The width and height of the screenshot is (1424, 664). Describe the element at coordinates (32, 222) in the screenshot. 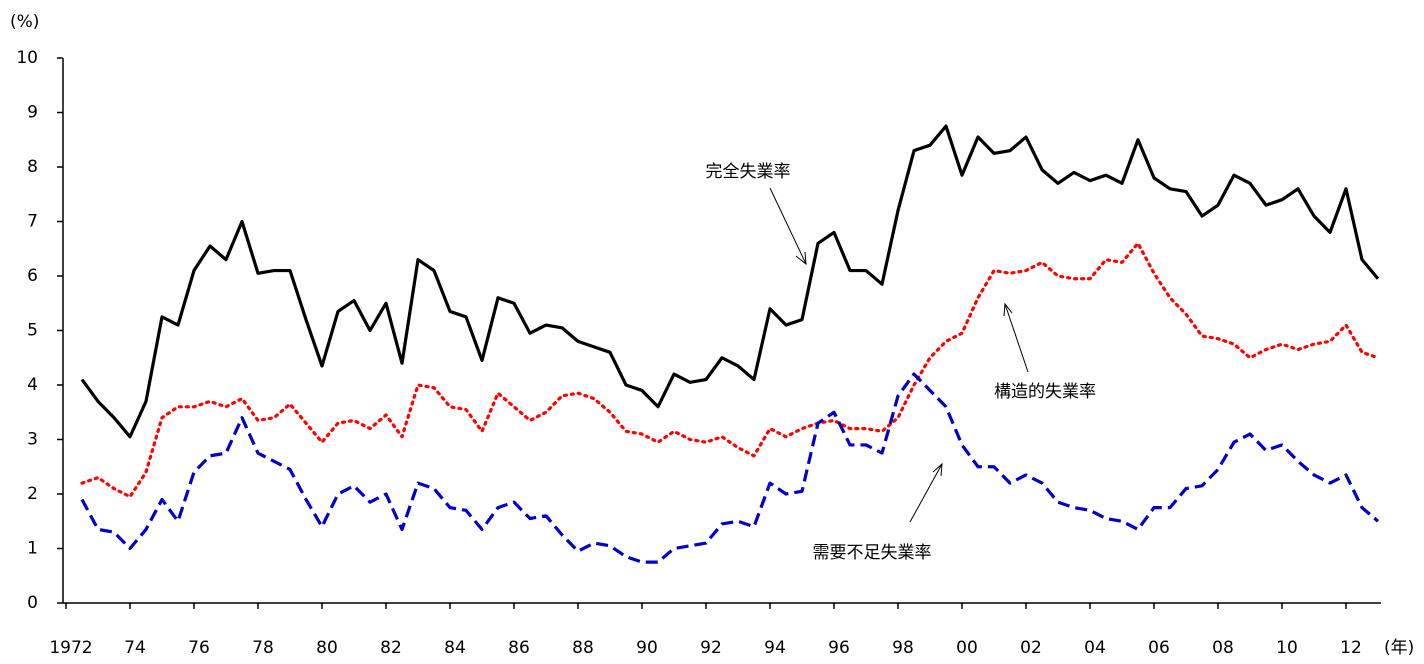

I see `y-tick-label: 7` at that location.